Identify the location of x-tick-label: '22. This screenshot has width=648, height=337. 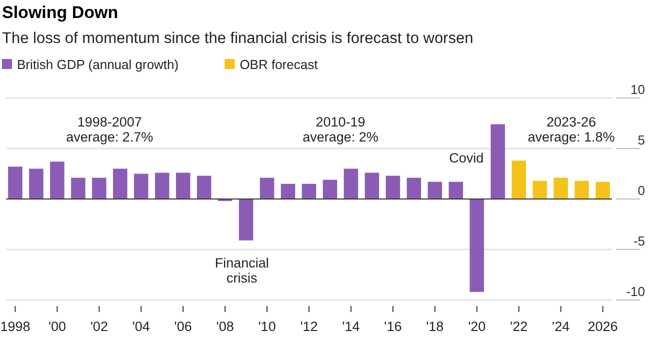
(519, 326).